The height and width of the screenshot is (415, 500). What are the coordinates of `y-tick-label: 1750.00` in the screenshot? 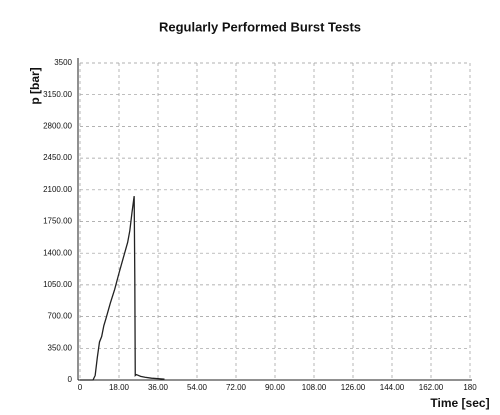 It's located at (57, 221).